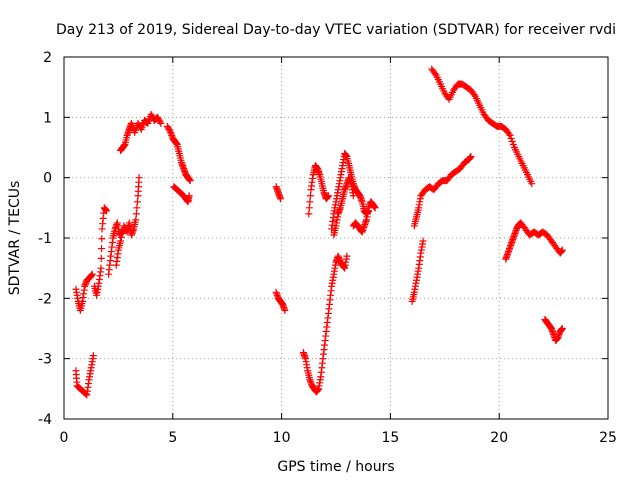  I want to click on x-tick-label: 20, so click(499, 438).